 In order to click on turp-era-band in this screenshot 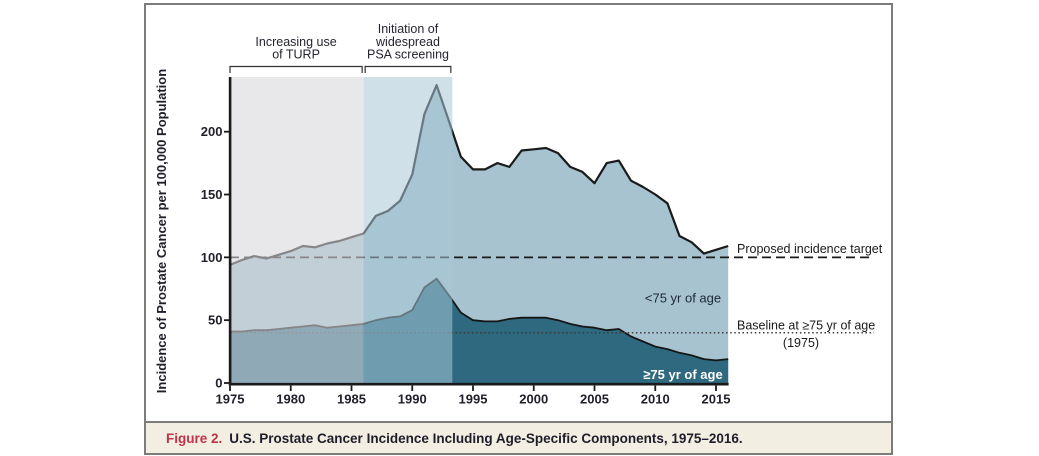, I will do `click(297, 230)`.